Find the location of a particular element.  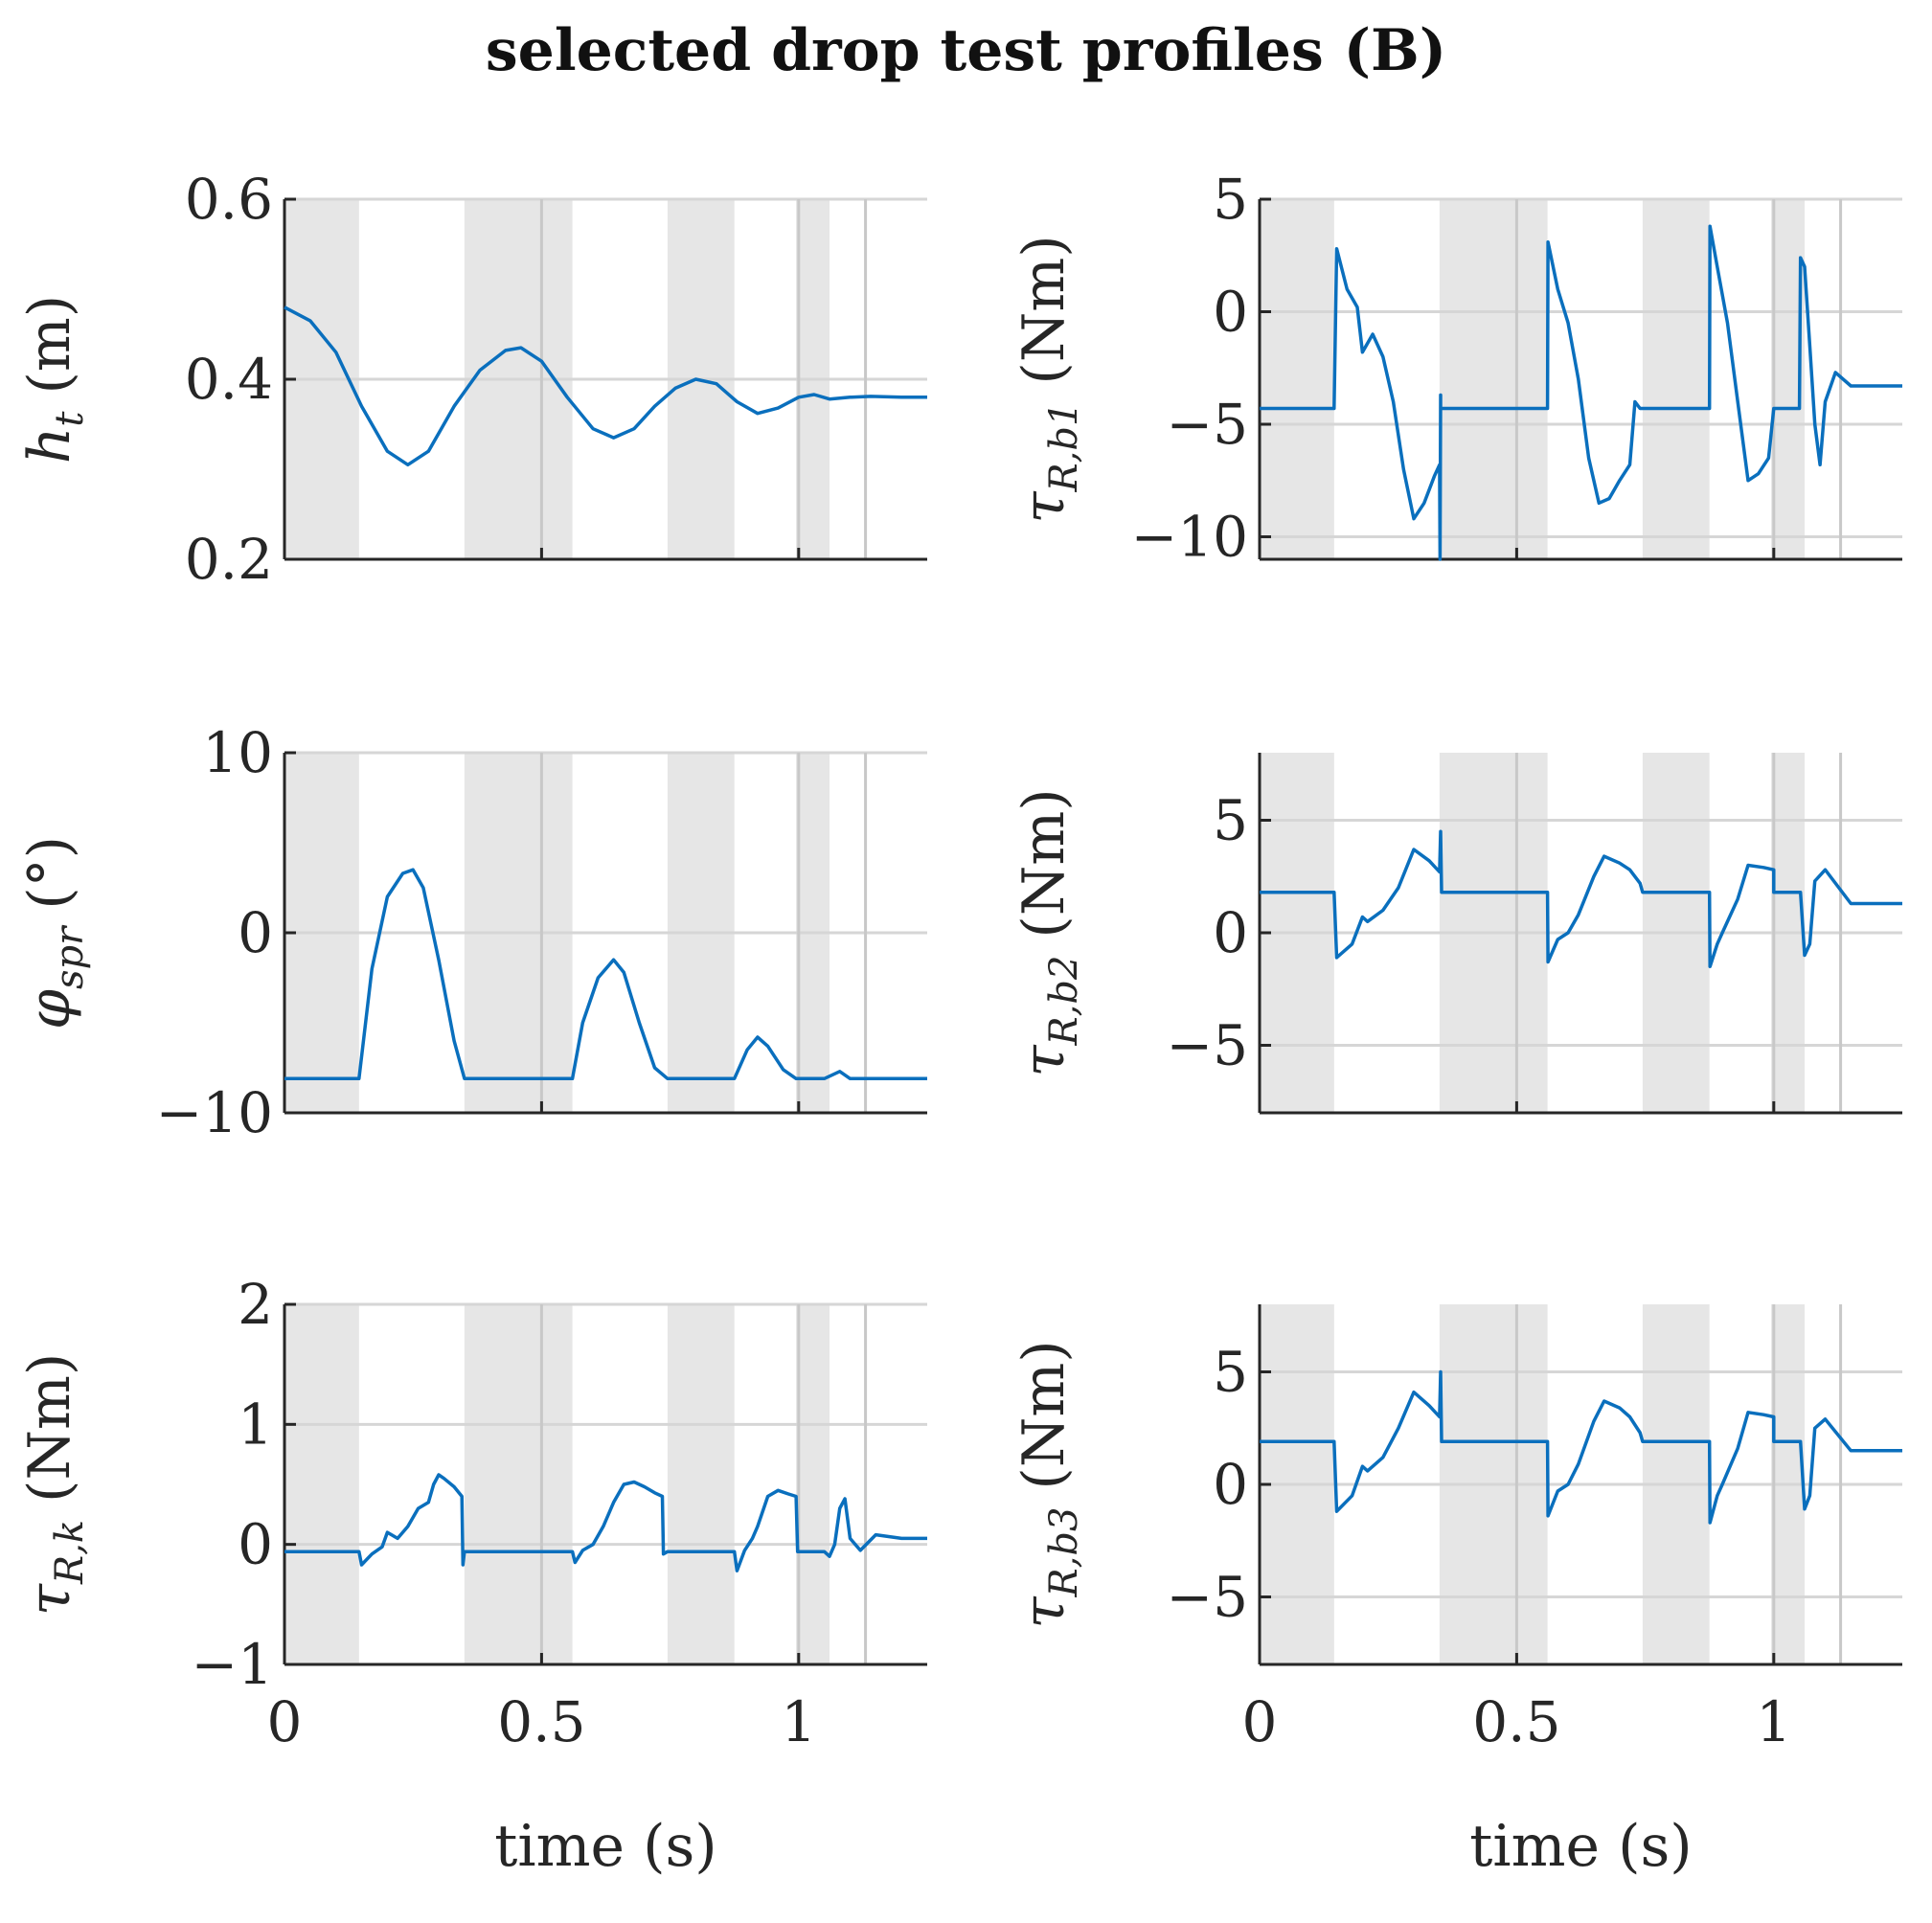

y-label-subscript: R,b1 is located at coordinates (1064, 447).